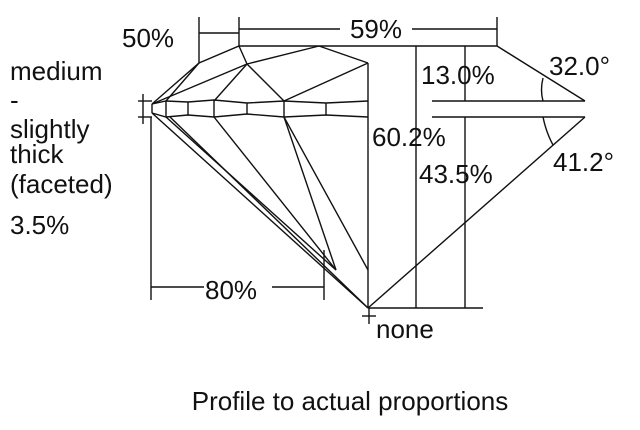 This screenshot has width=640, height=430. What do you see at coordinates (148, 38) in the screenshot?
I see `crown-angle-label: 50%` at bounding box center [148, 38].